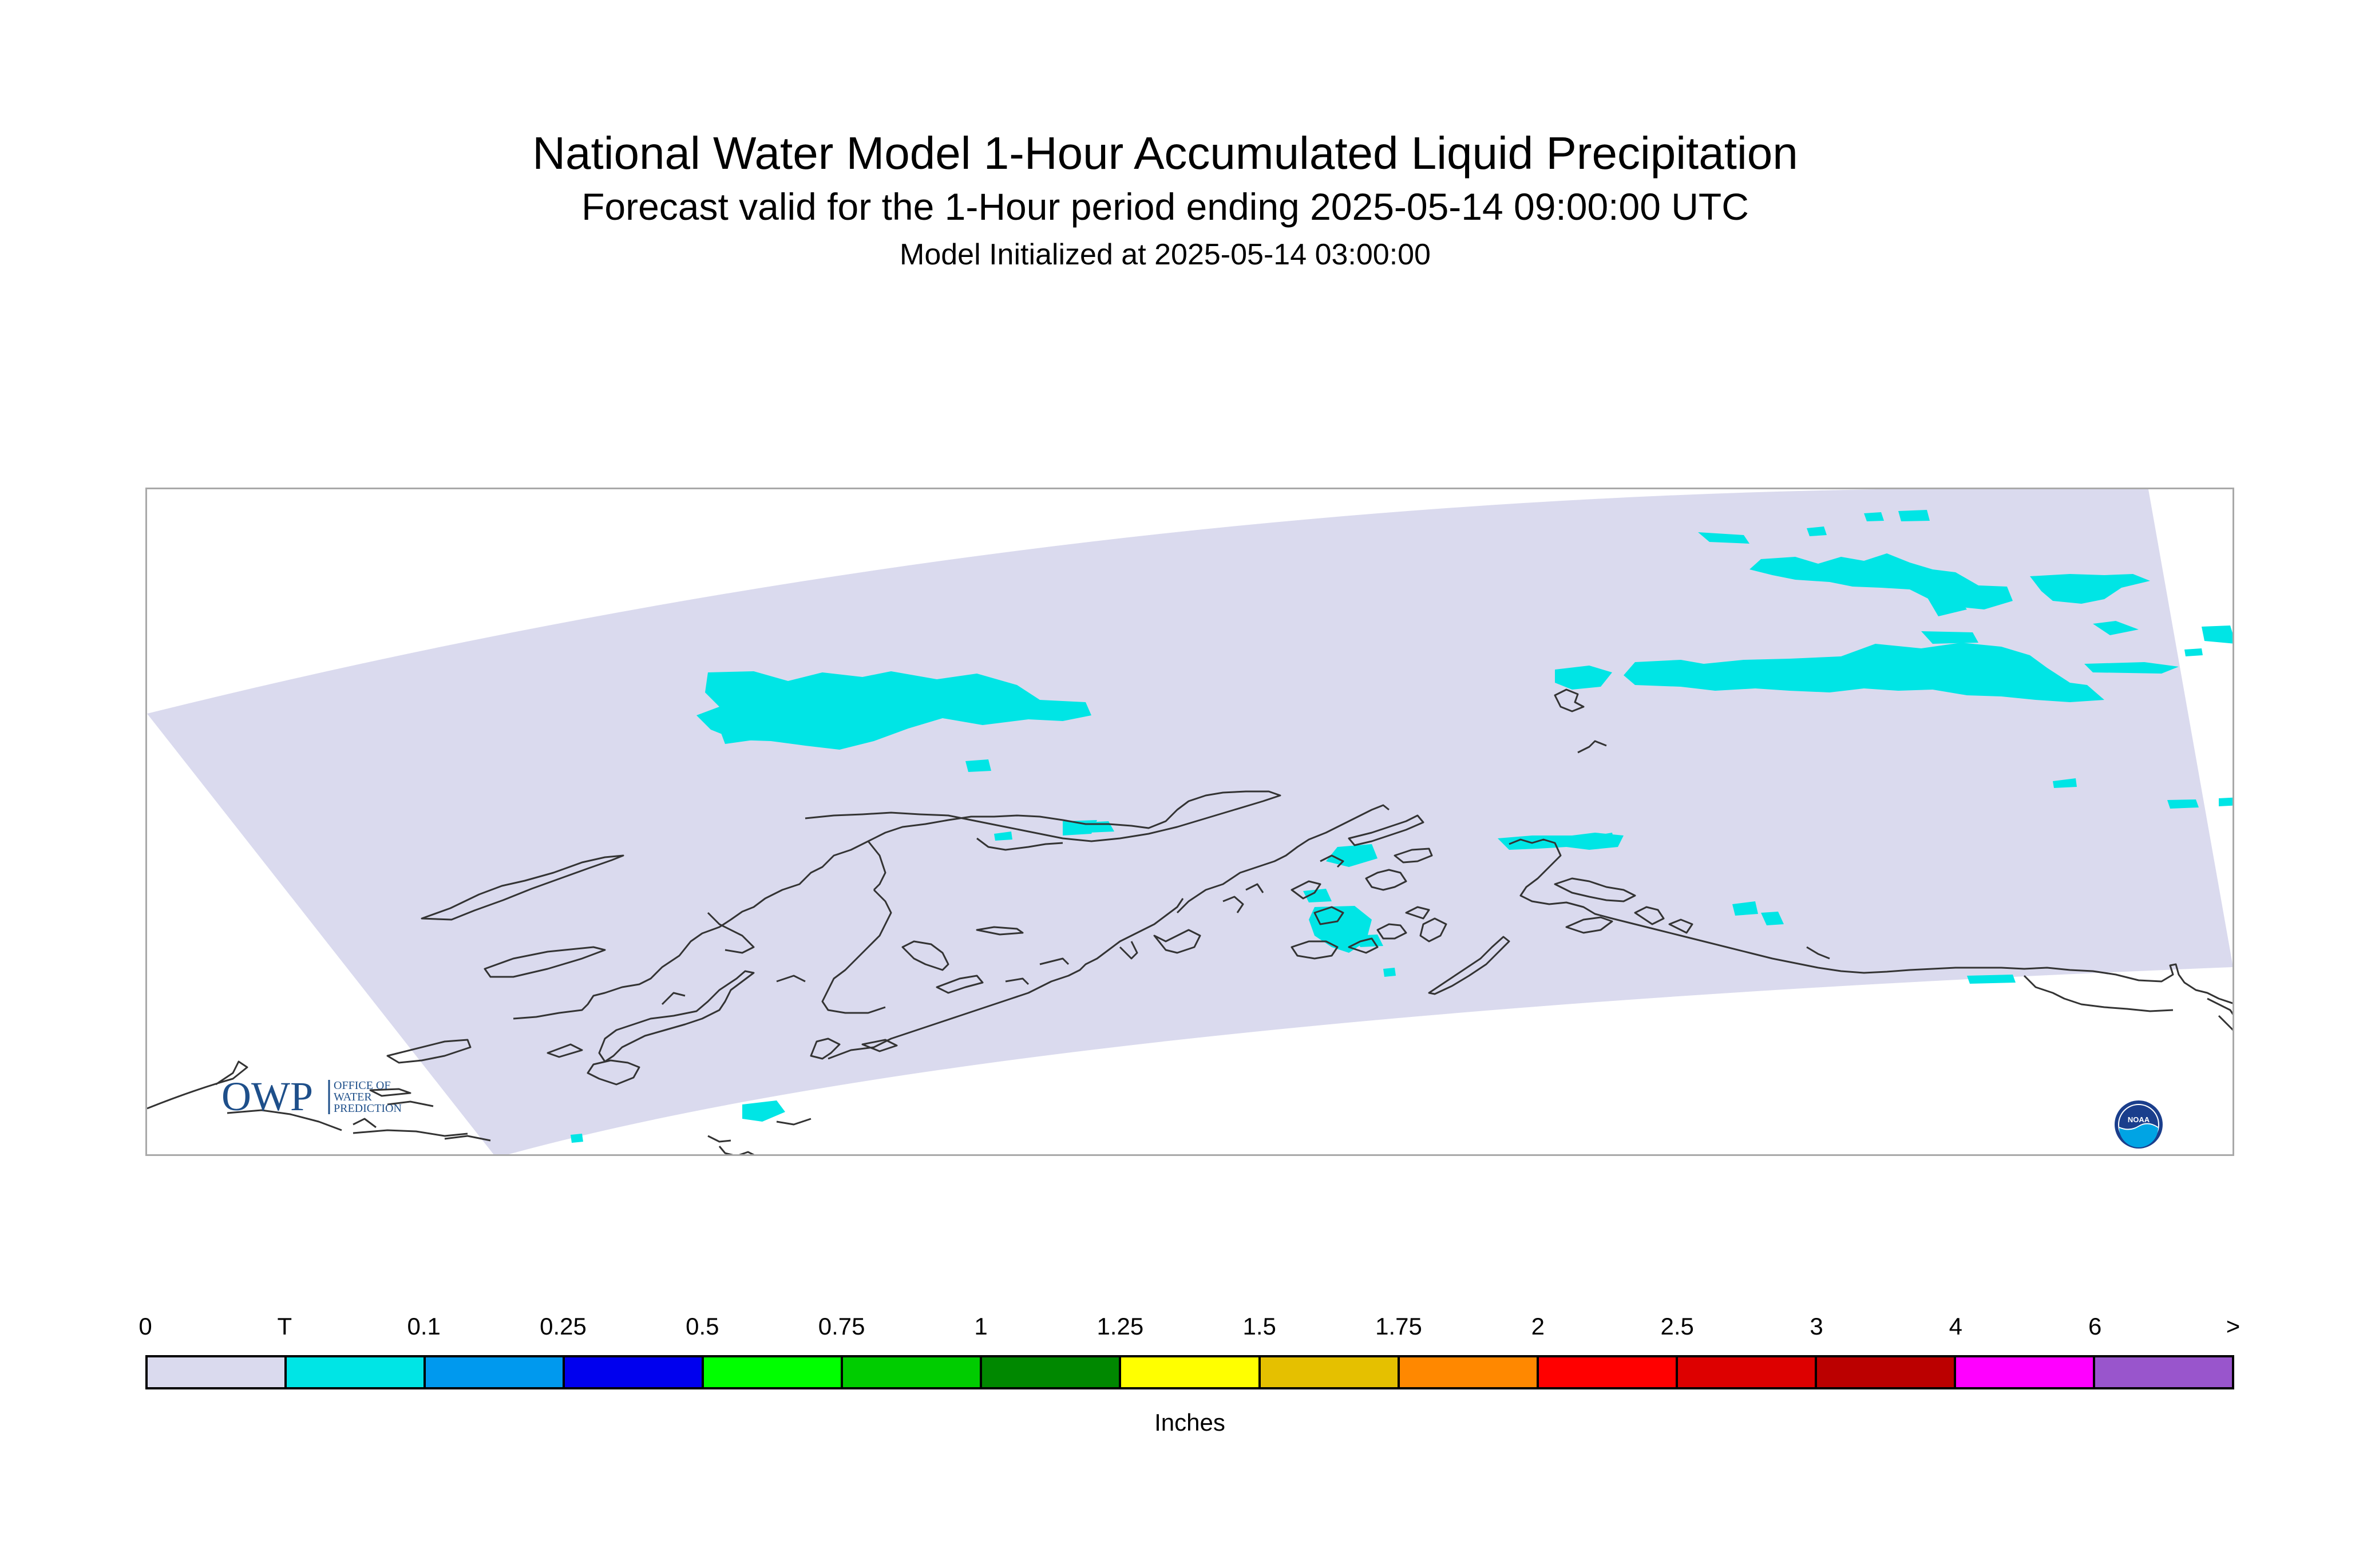  Describe the element at coordinates (842, 1326) in the screenshot. I see `legend-tick-label: 0.75` at that location.